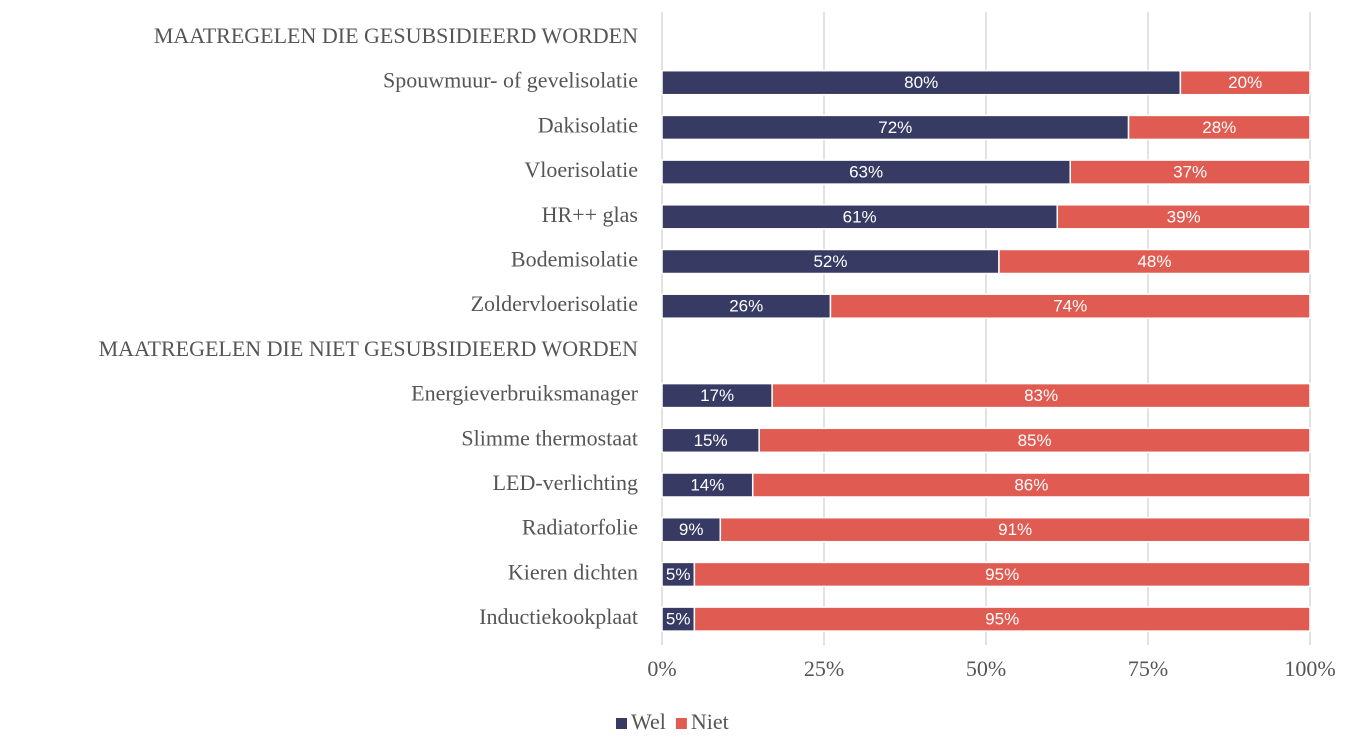 This screenshot has width=1347, height=736. I want to click on data-label: 20%, so click(1245, 82).